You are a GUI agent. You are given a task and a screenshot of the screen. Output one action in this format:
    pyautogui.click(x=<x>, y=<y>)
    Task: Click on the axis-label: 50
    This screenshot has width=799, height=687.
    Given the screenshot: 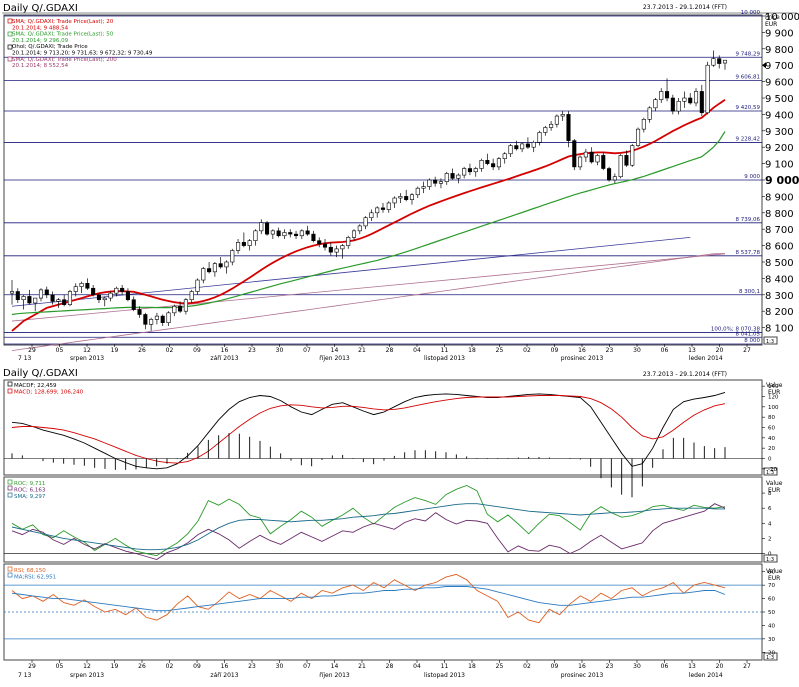 What is the action you would take?
    pyautogui.click(x=771, y=613)
    